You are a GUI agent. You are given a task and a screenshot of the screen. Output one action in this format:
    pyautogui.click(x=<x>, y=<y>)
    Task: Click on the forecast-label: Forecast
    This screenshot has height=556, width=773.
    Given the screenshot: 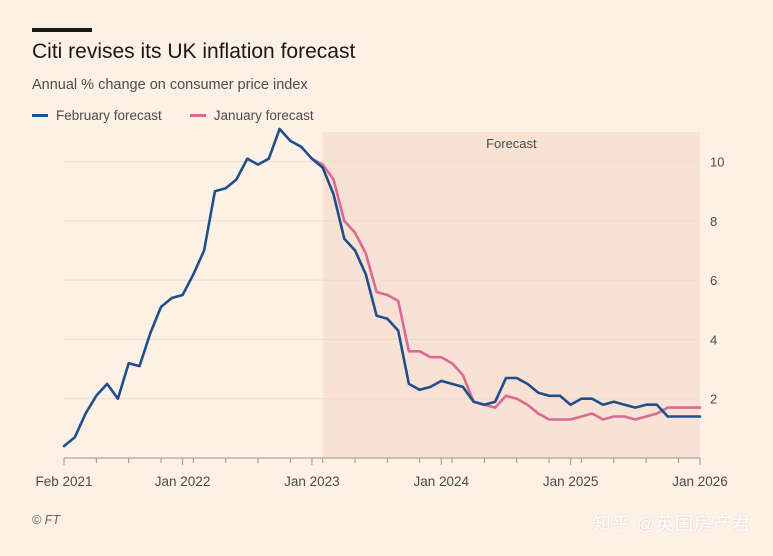 What is the action you would take?
    pyautogui.click(x=511, y=143)
    